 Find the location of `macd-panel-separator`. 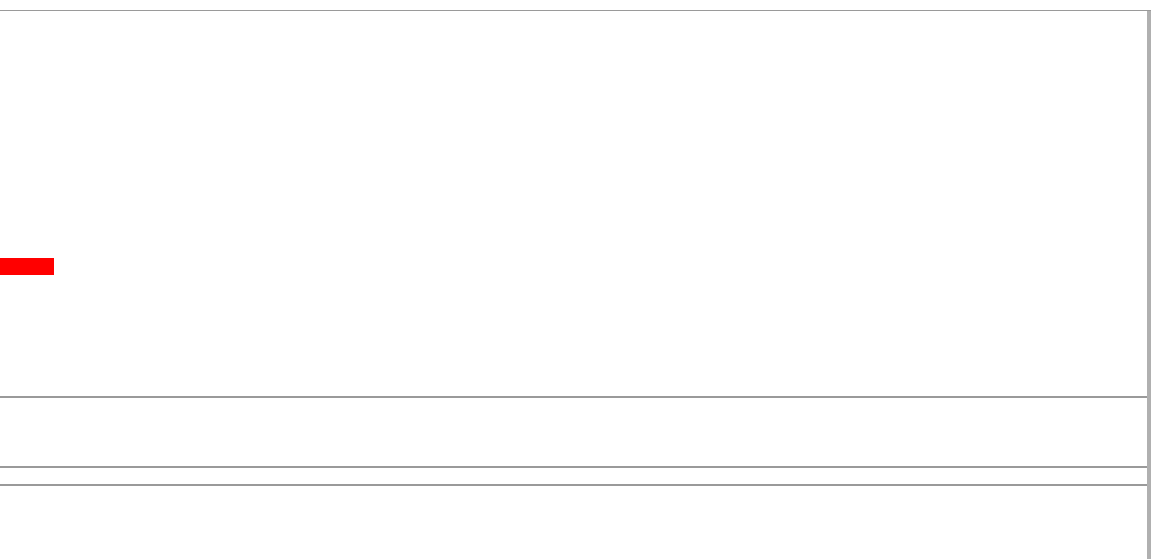

macd-panel-separator is located at coordinates (575, 467).